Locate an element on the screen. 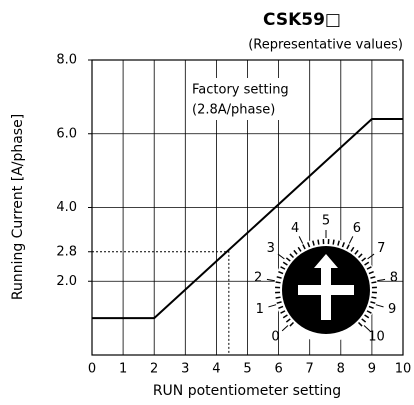 The height and width of the screenshot is (405, 414). x-tick-label: 4 is located at coordinates (216, 369).